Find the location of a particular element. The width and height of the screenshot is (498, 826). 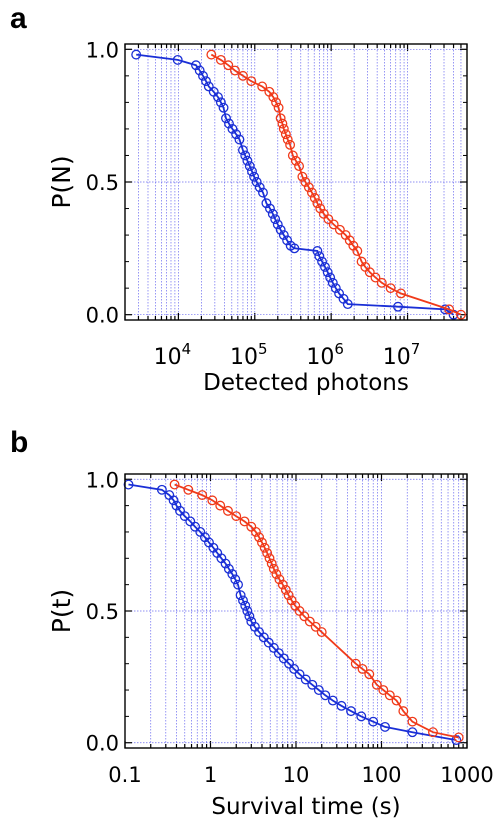

x-tick-label: 10⁵ is located at coordinates (249, 355).